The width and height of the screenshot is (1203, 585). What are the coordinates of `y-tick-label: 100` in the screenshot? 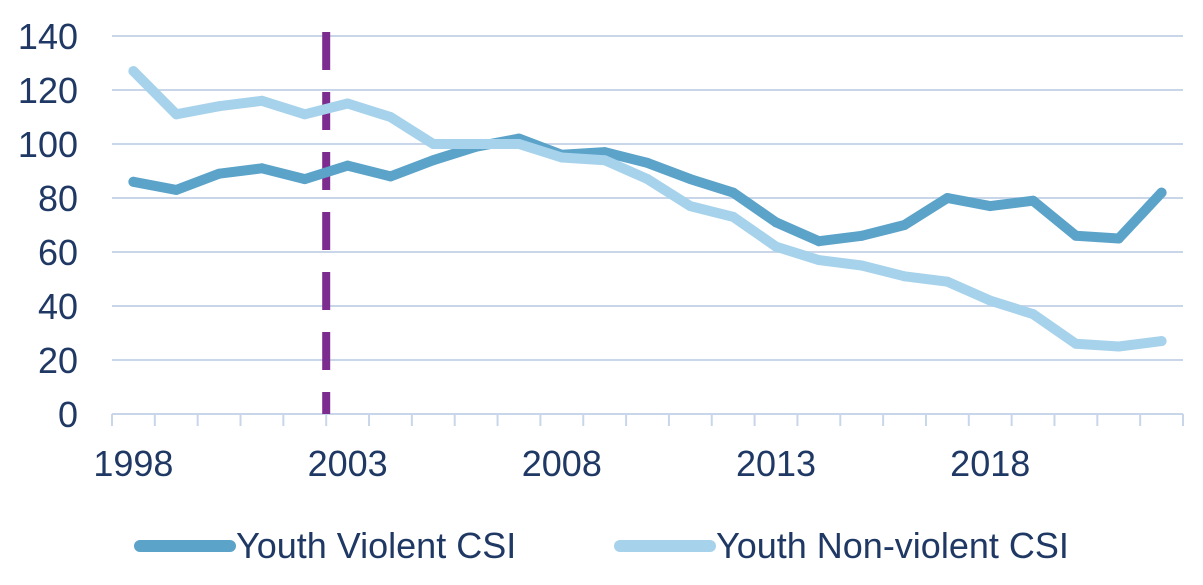 It's located at (48, 144).